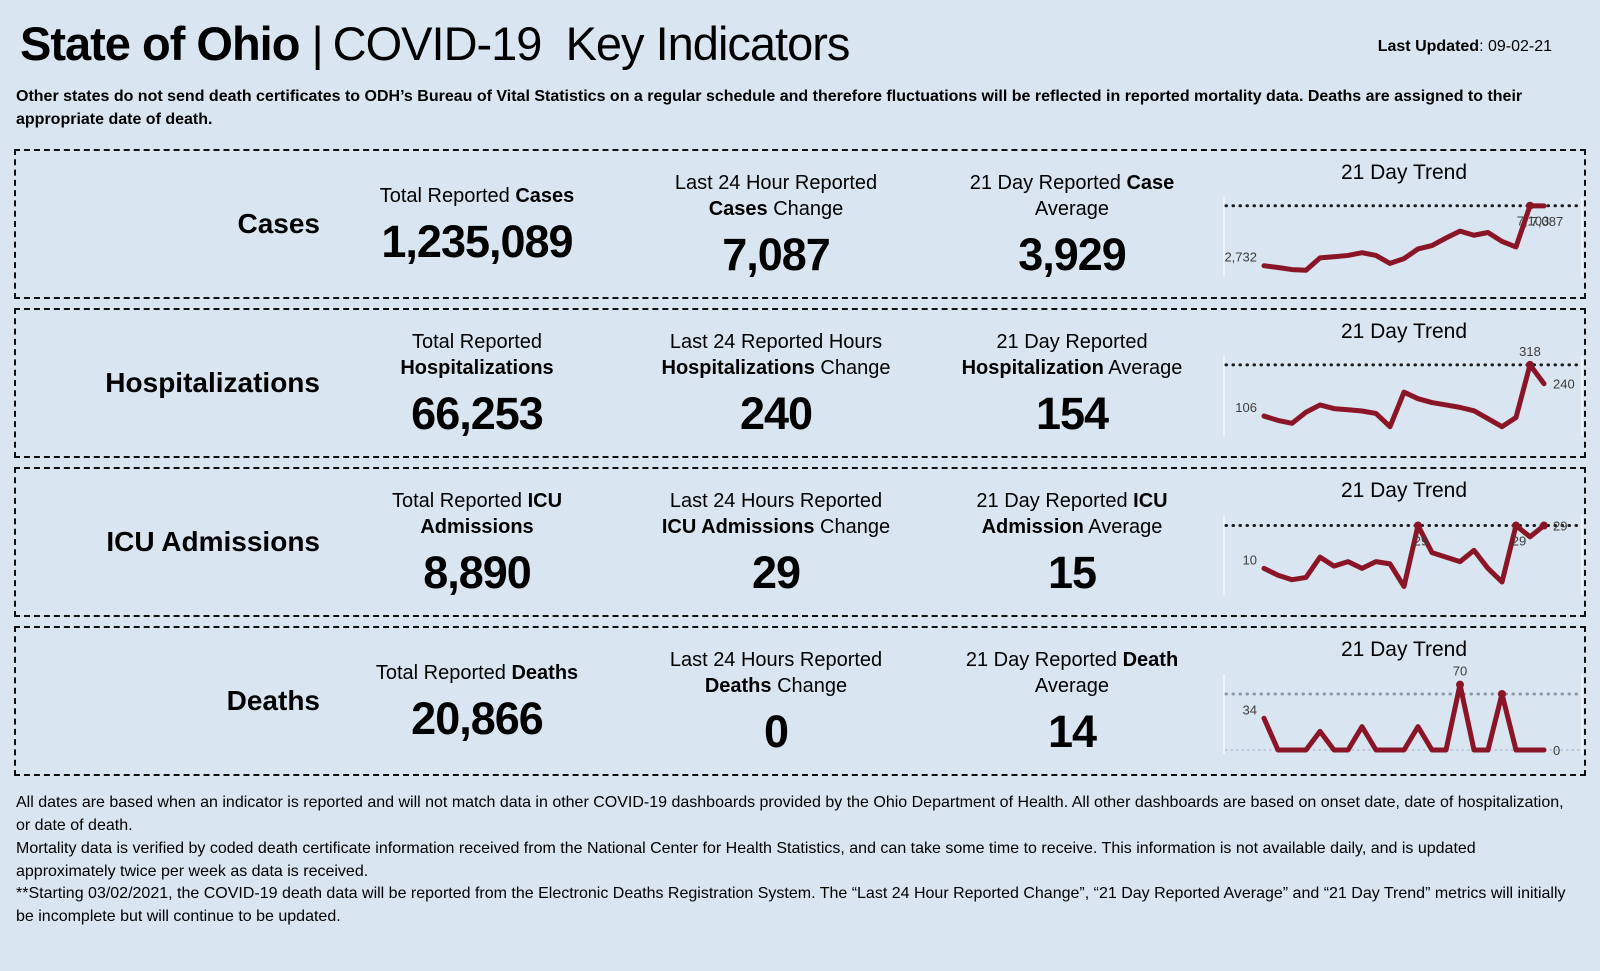 This screenshot has width=1600, height=971. I want to click on stat-21day-death-average: 21 Day Reported Death Average 14, so click(1072, 701).